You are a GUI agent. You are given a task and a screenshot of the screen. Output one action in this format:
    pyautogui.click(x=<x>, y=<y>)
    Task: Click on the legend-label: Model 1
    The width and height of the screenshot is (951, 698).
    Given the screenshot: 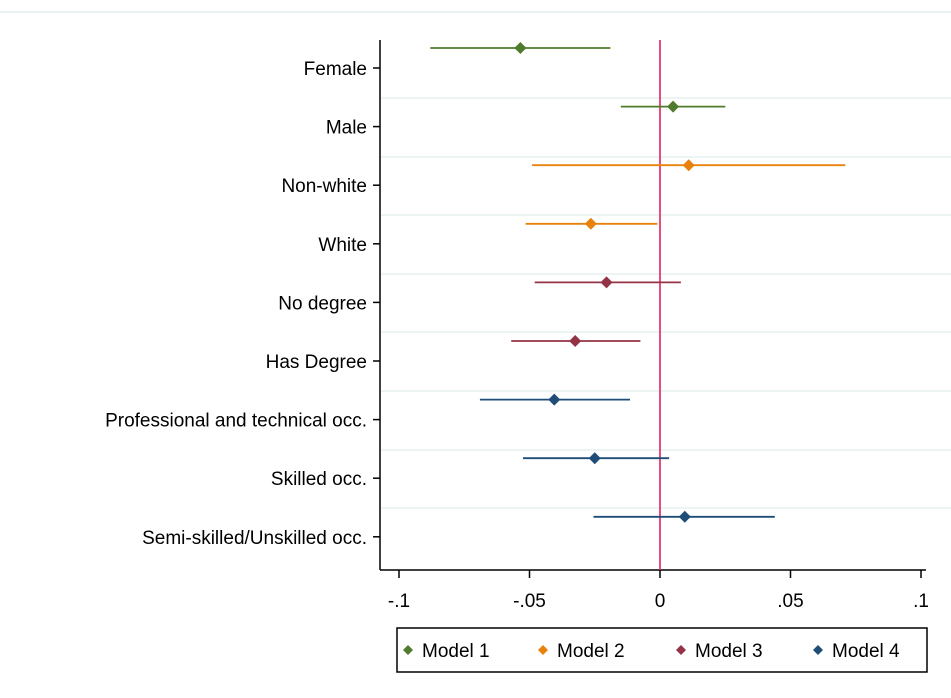 What is the action you would take?
    pyautogui.click(x=456, y=651)
    